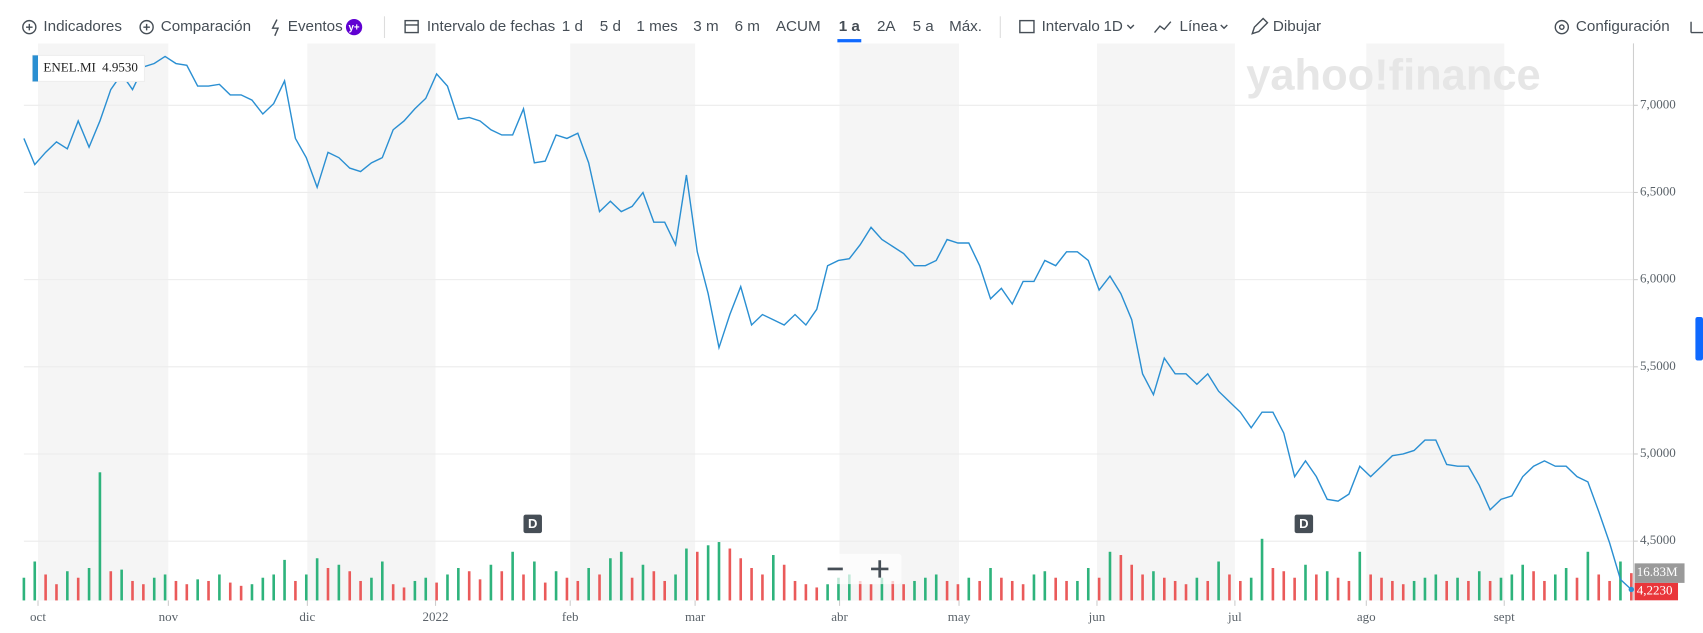 The height and width of the screenshot is (633, 1703). Describe the element at coordinates (1097, 616) in the screenshot. I see `x-tick-label: jun` at that location.